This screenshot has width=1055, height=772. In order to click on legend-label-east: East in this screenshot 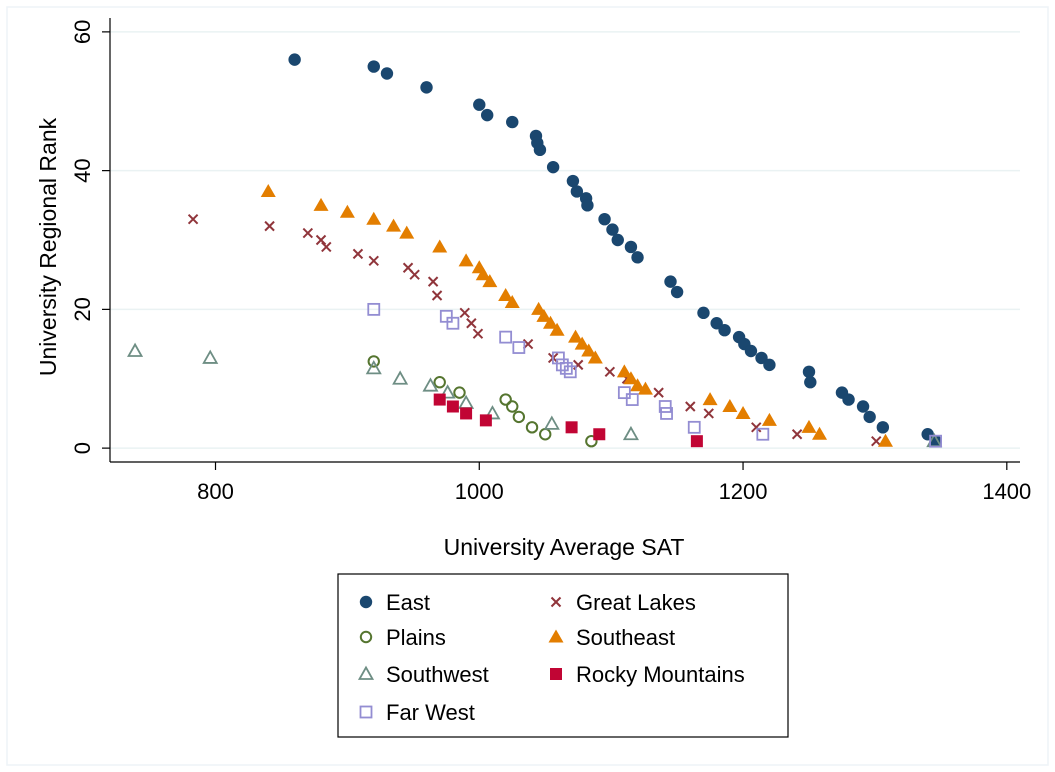, I will do `click(408, 602)`.